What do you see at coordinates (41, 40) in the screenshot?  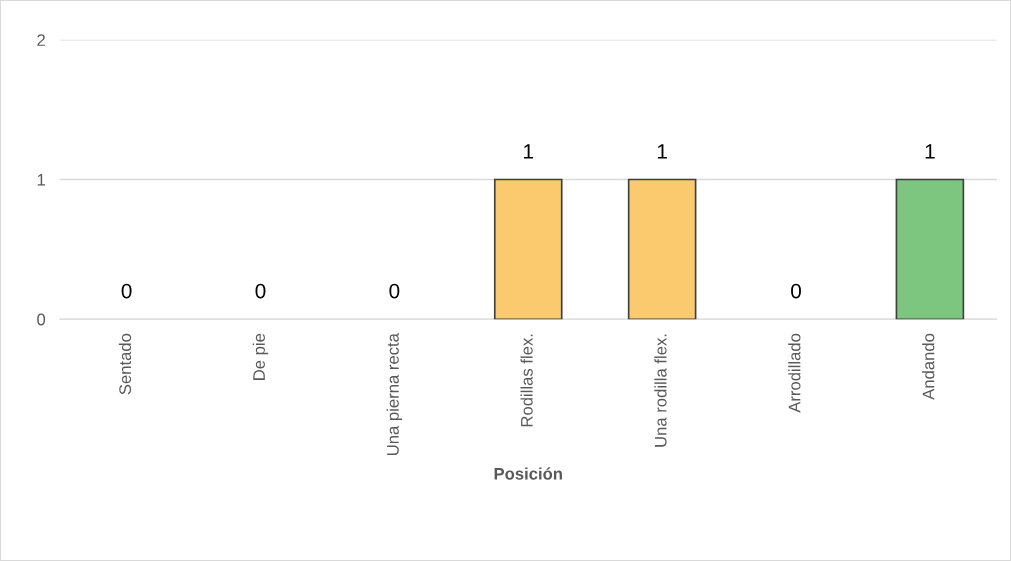 I see `y-tick-label: 2` at bounding box center [41, 40].